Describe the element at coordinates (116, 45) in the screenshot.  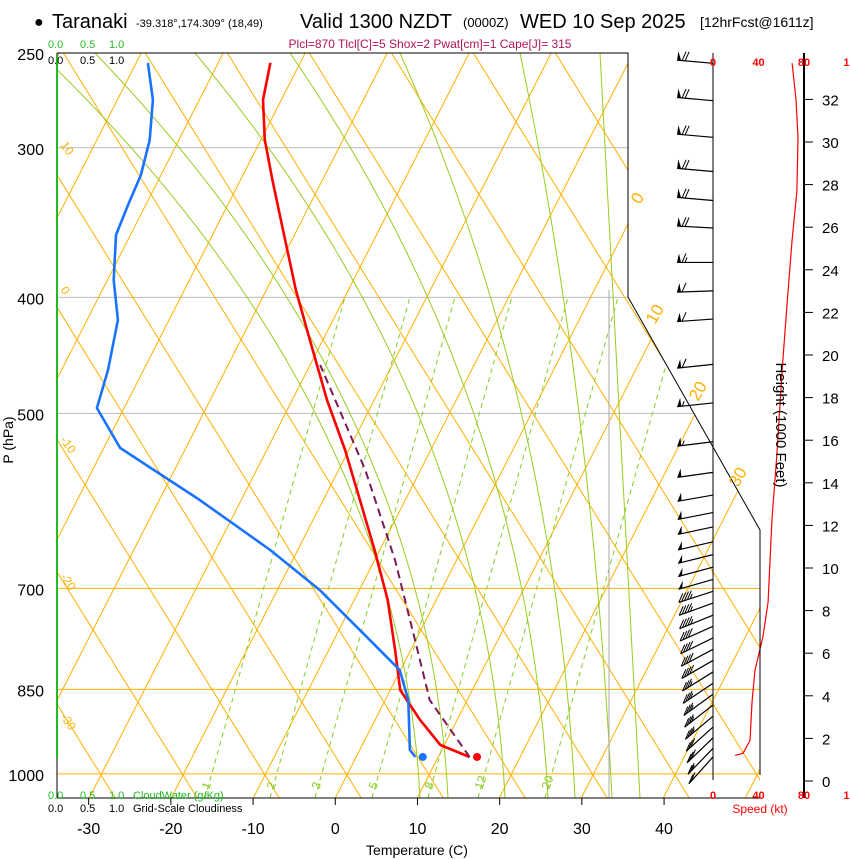
I see `cloudwater-tick-top: 1.0` at that location.